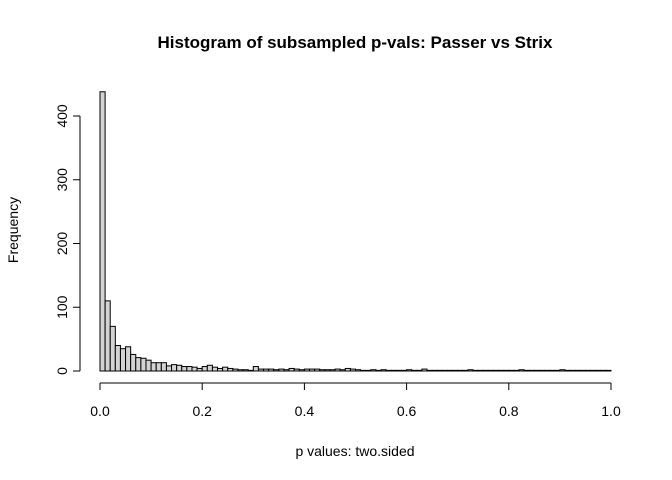 The image size is (672, 480). I want to click on y-axis-label: Frequency, so click(13, 230).